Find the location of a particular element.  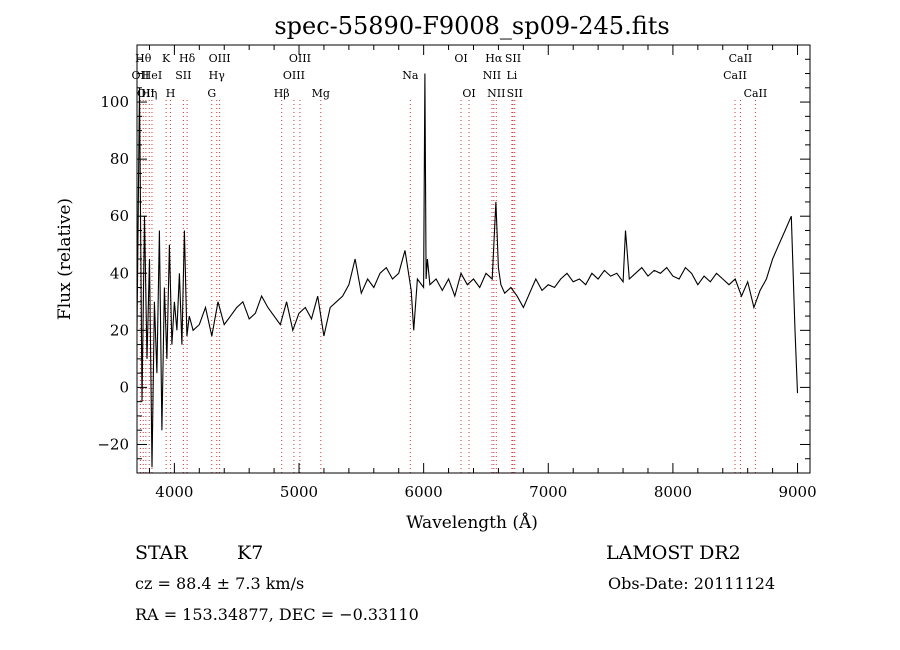

emission-line-label: Hδ is located at coordinates (187, 58).